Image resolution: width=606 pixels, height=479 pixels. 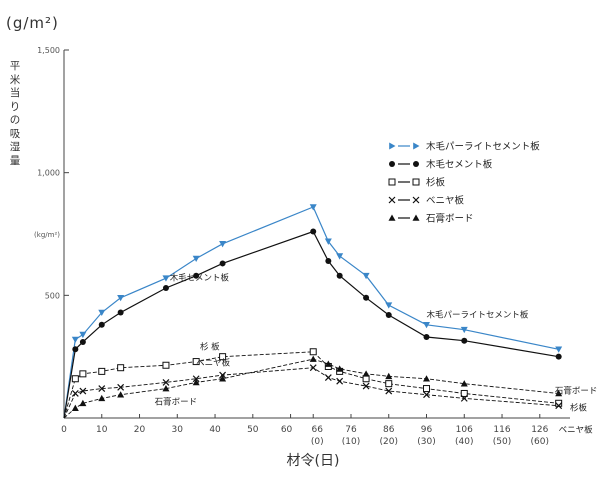 What do you see at coordinates (102, 430) in the screenshot?
I see `x-tick-label: 10` at bounding box center [102, 430].